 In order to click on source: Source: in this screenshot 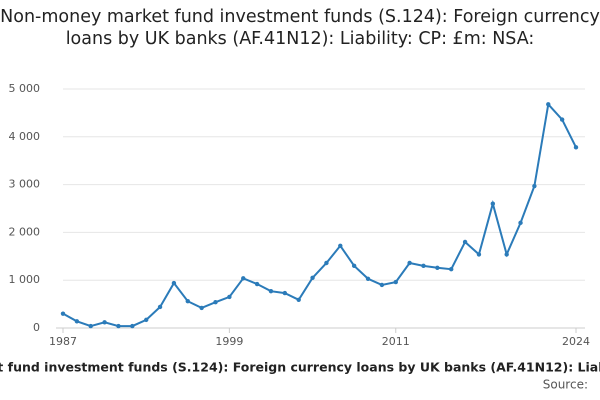, I will do `click(565, 385)`.